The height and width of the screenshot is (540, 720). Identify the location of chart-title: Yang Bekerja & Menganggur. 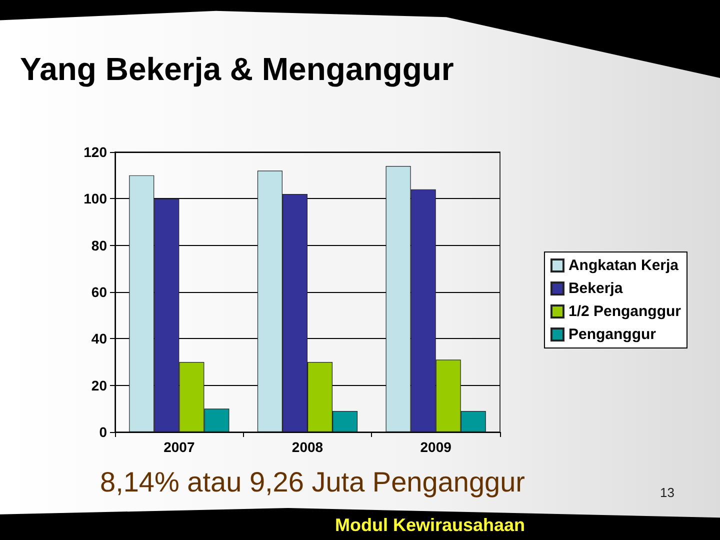
(237, 69).